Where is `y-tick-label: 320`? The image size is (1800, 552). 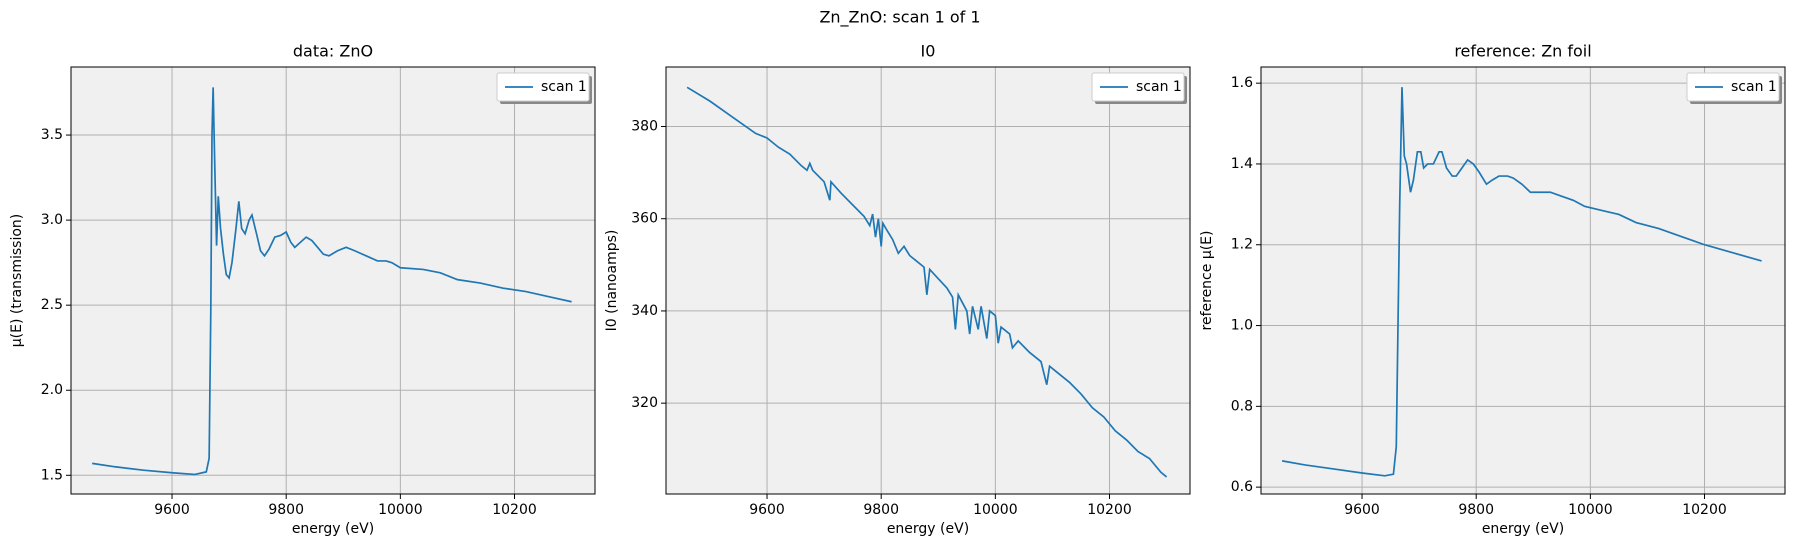
y-tick-label: 320 is located at coordinates (644, 403).